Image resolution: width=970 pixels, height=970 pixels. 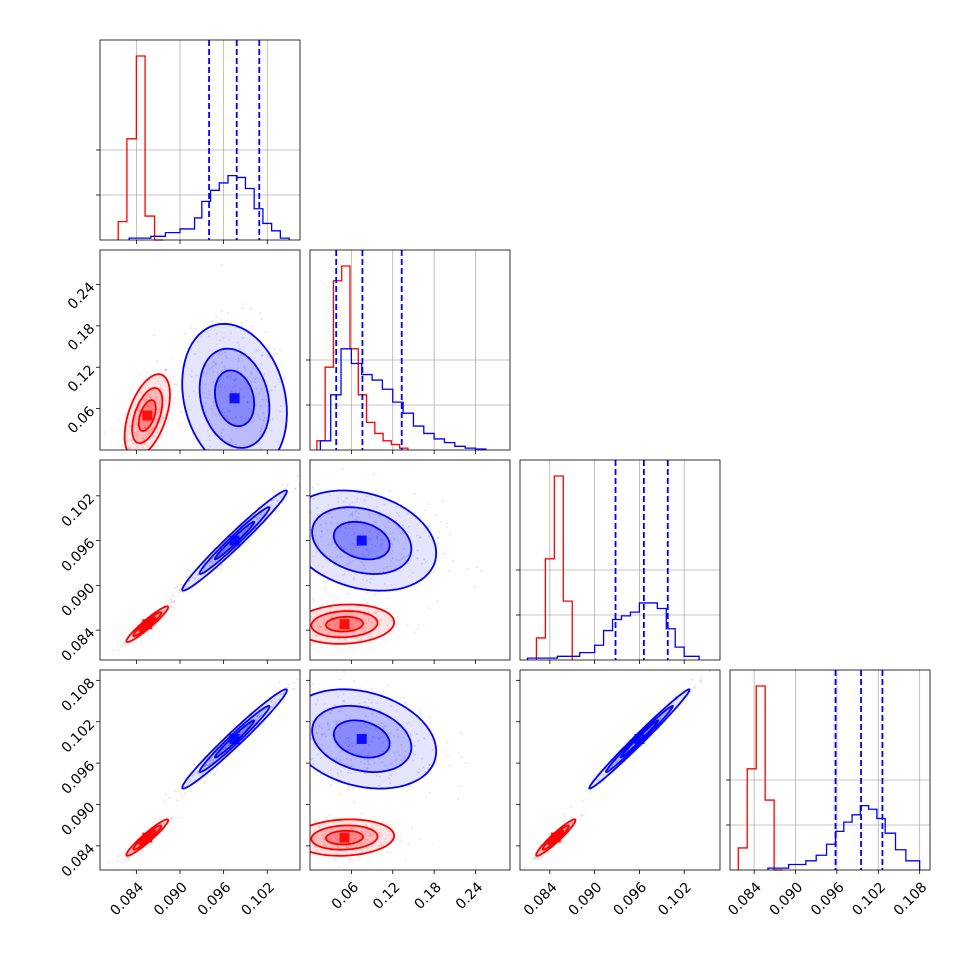 I want to click on joint-panel-p1-p2, so click(x=200, y=350).